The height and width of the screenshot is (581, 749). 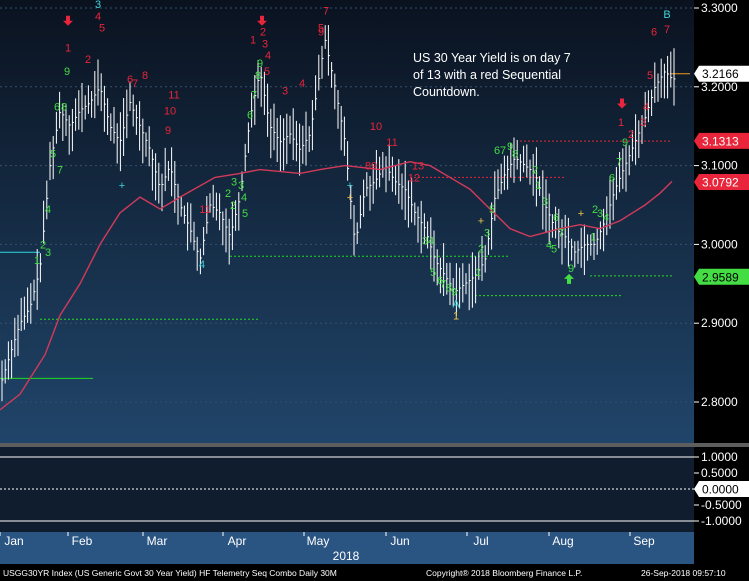 I want to click on annotation-line-3: Countdown., so click(x=446, y=92).